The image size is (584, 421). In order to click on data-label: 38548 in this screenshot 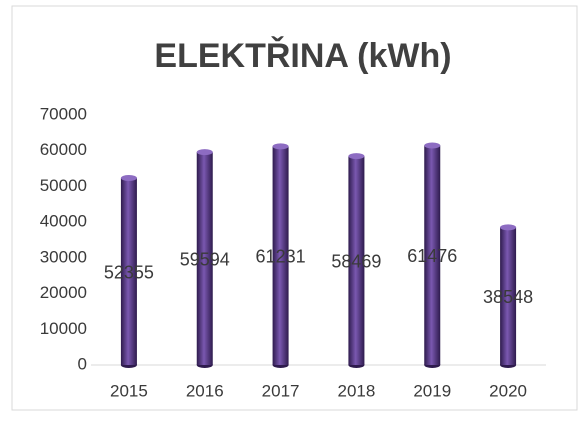, I will do `click(508, 297)`.